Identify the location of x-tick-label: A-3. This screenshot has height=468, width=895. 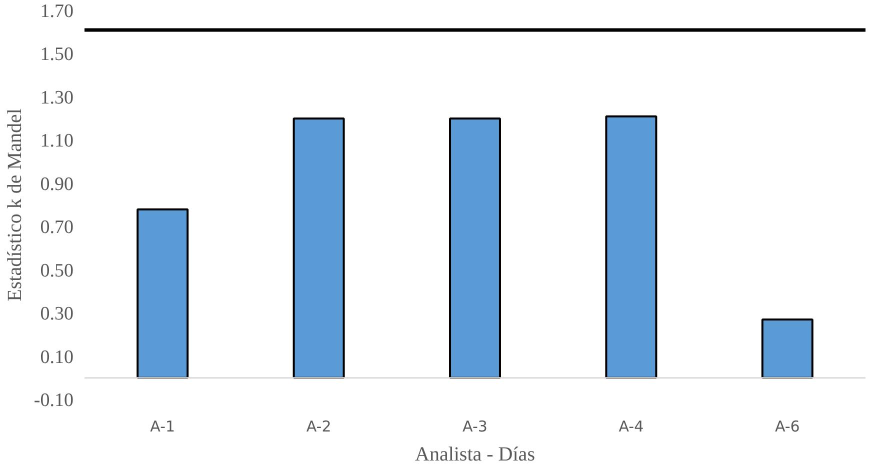
(475, 427).